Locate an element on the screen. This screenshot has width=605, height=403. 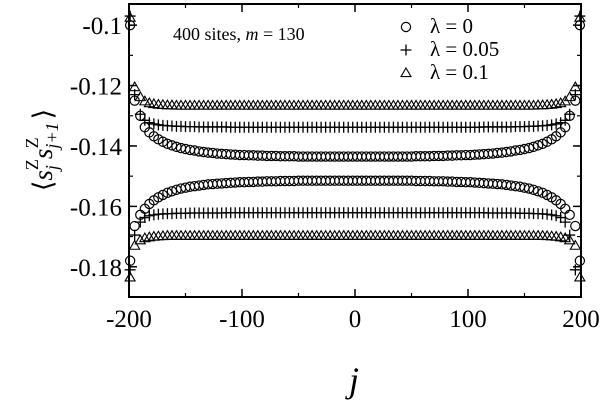
annotation: 400 sites, m = 130 is located at coordinates (239, 34).